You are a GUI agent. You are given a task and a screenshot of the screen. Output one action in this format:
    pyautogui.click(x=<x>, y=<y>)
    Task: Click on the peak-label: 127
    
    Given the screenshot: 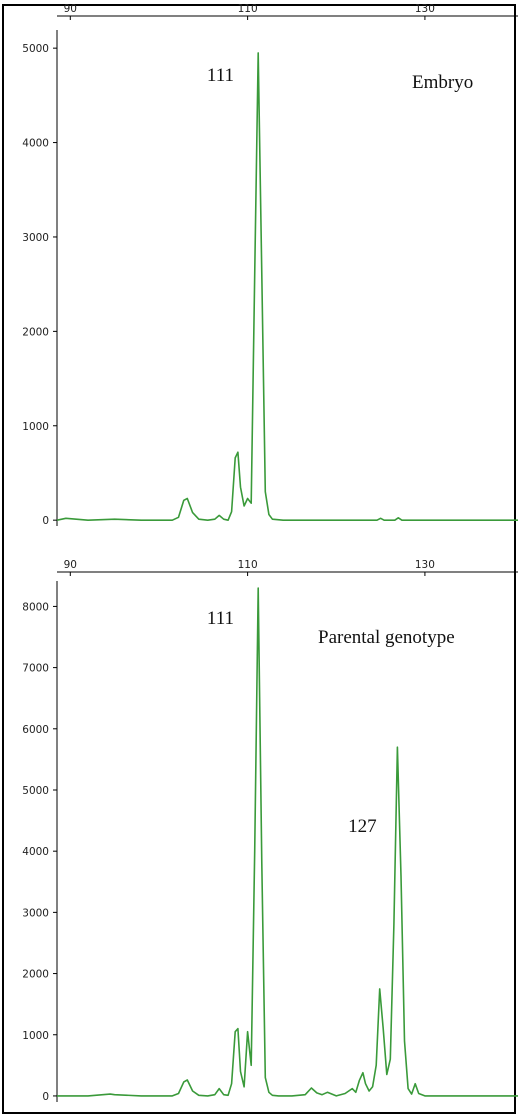 What is the action you would take?
    pyautogui.click(x=362, y=826)
    